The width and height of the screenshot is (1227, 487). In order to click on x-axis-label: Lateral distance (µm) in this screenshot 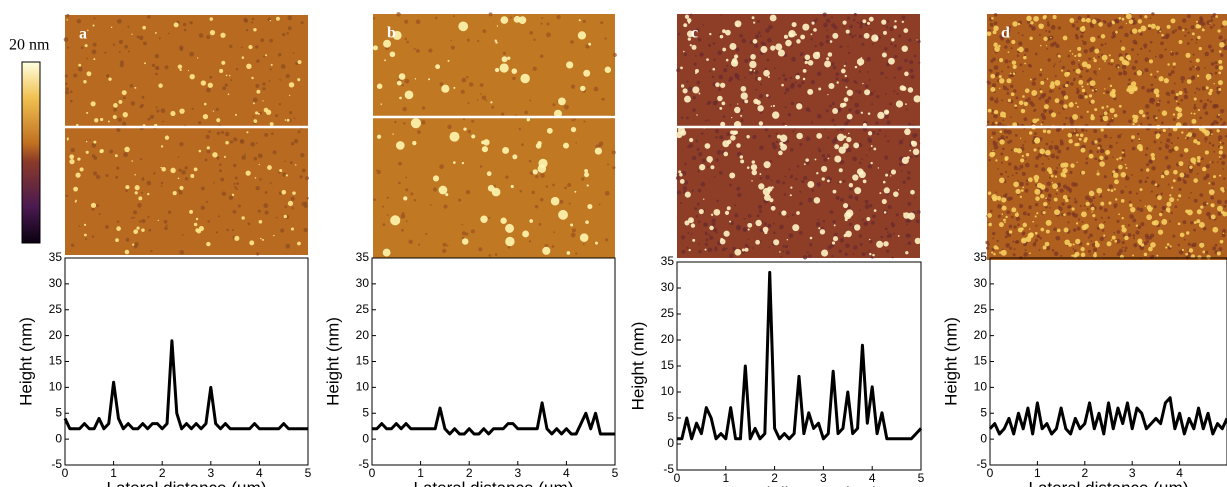, I will do `click(1108, 482)`.